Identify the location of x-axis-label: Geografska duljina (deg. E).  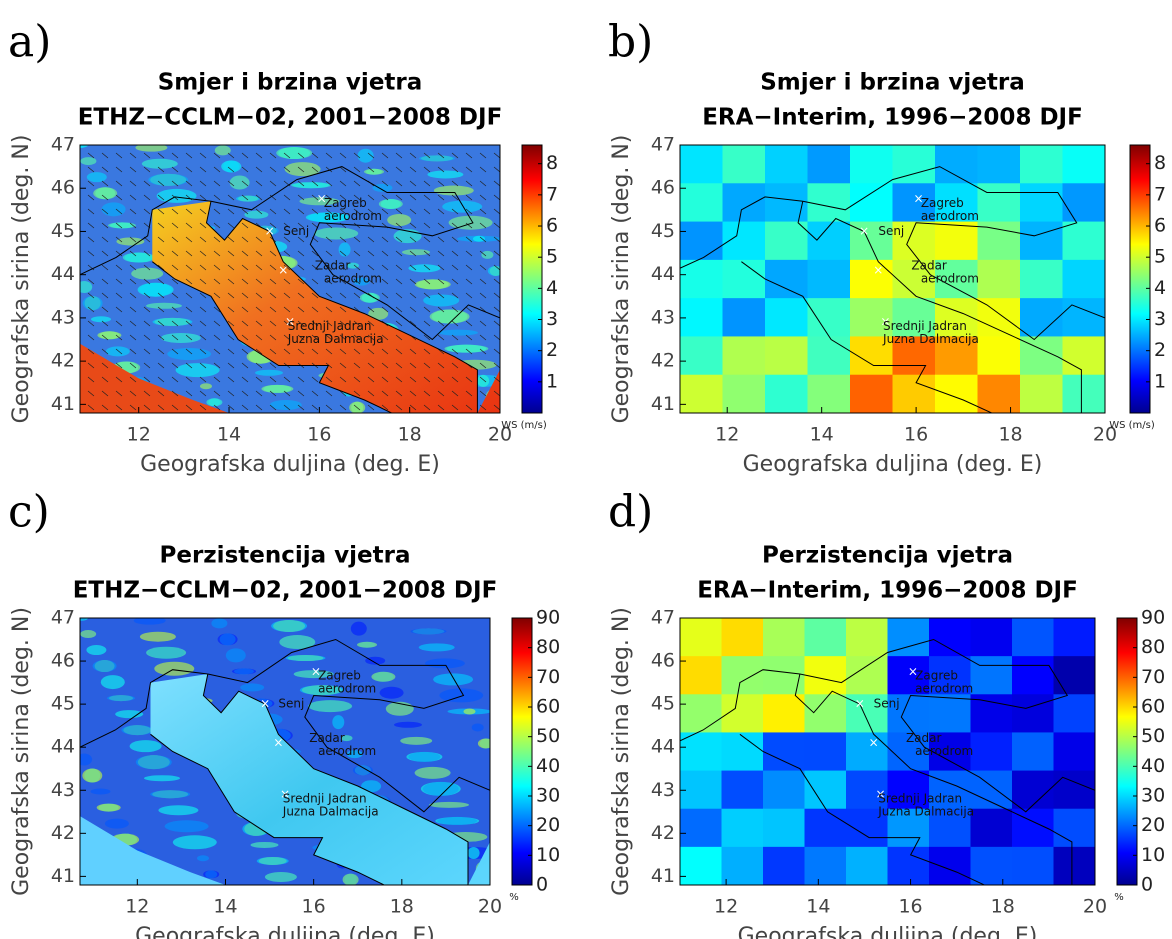
(888, 931).